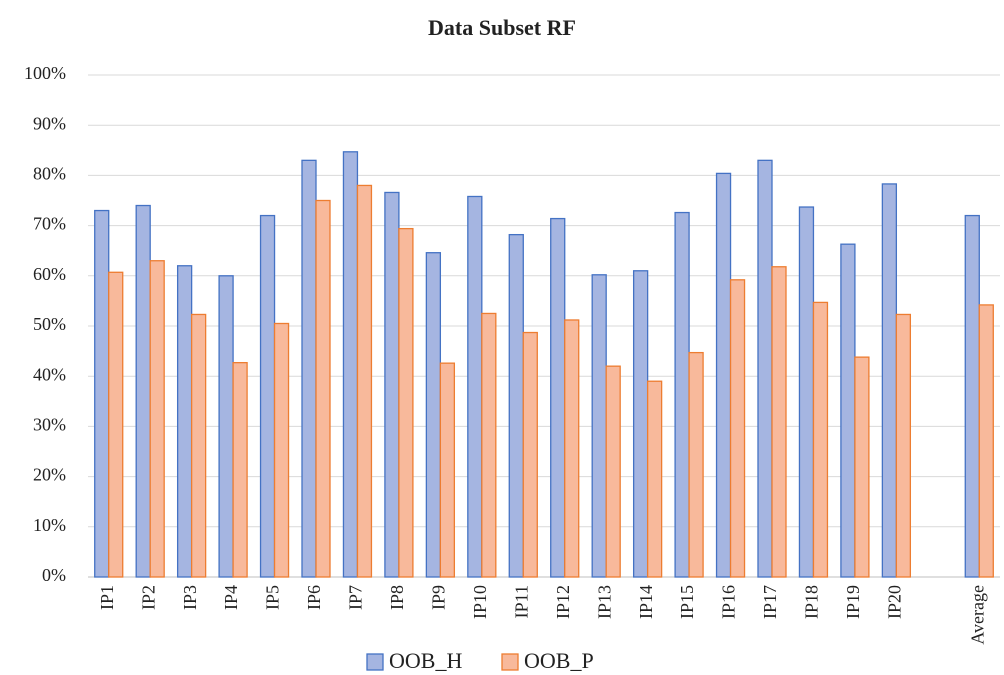  Describe the element at coordinates (729, 602) in the screenshot. I see `x-tick-label: IP16` at that location.